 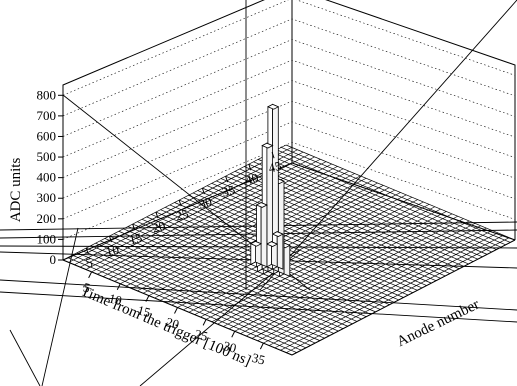 I want to click on anode-tick-label-8: 45, so click(x=275, y=167).